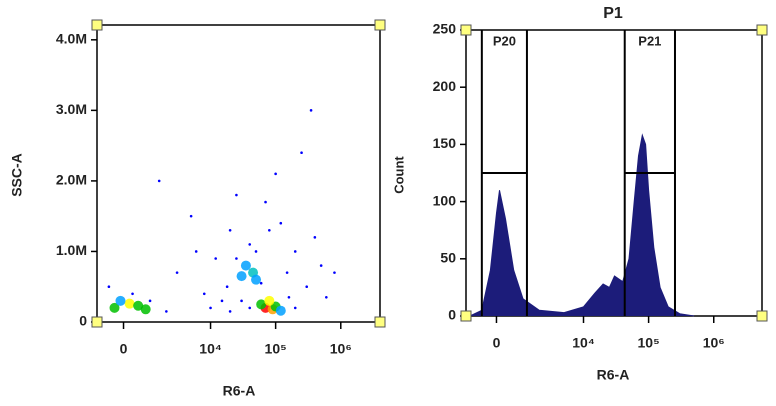 The width and height of the screenshot is (776, 406). Describe the element at coordinates (398, 175) in the screenshot. I see `y-axis-label: Count` at that location.